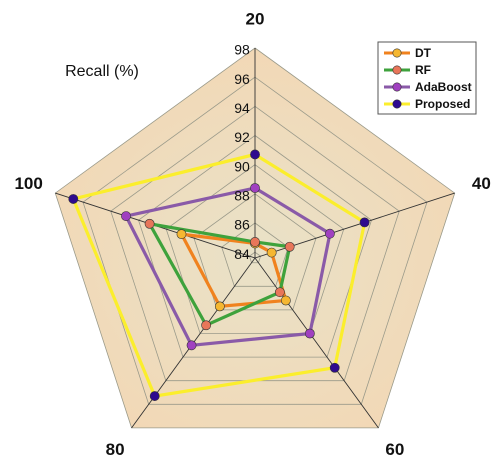 This screenshot has width=492, height=457. What do you see at coordinates (427, 78) in the screenshot?
I see `legend: DT RF AdaBoost Proposed` at bounding box center [427, 78].